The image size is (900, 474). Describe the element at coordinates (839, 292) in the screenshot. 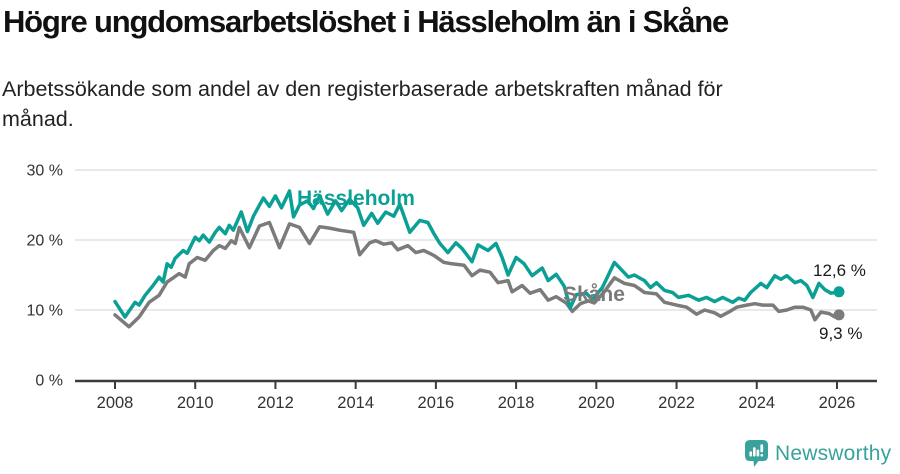

I see `series-end-dot-hässleholm` at that location.